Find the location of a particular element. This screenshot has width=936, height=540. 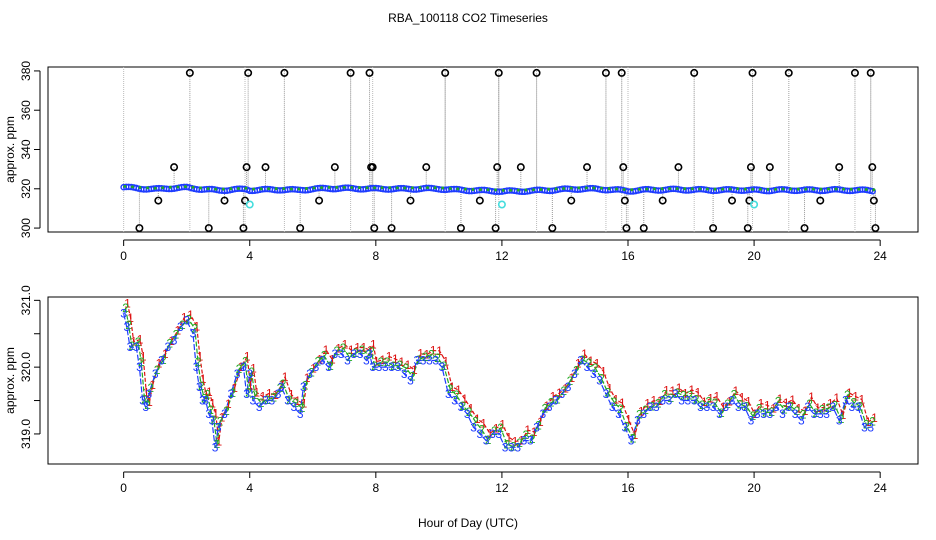

bottom-y-axis: 319.0 320.0 321.0 is located at coordinates (30, 367).